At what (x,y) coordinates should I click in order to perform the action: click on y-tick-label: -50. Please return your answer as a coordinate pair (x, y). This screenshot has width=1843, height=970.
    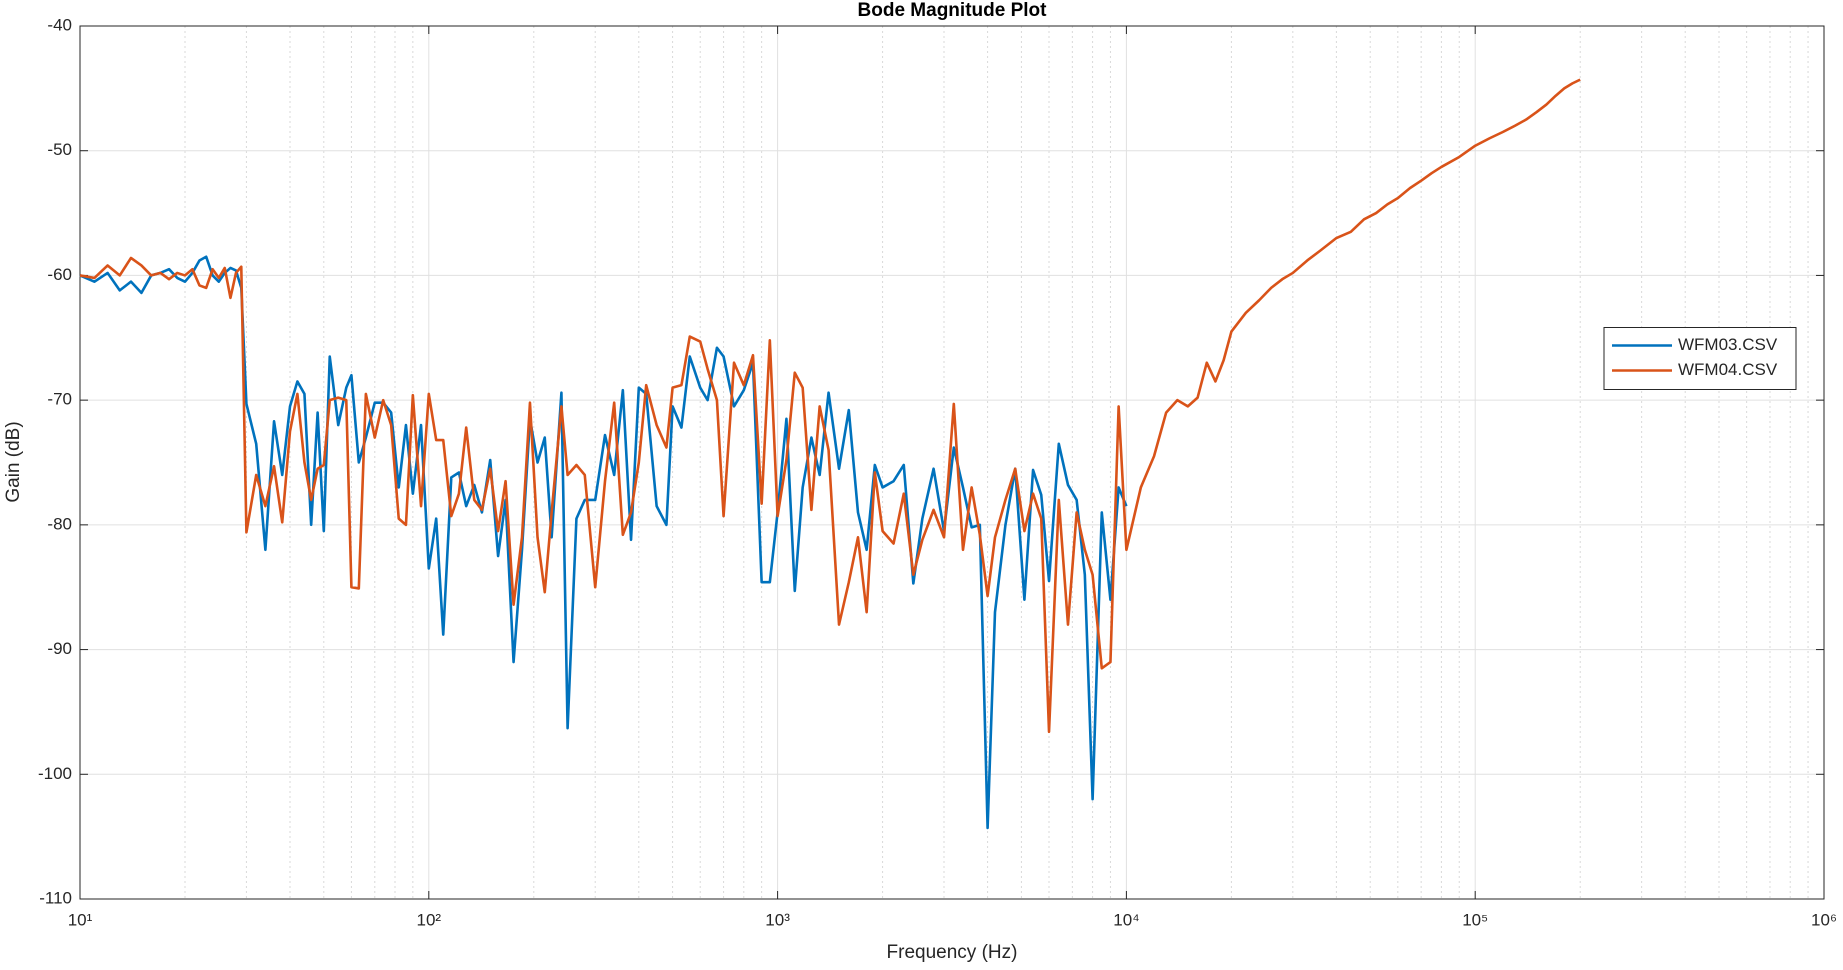
    Looking at the image, I should click on (59, 149).